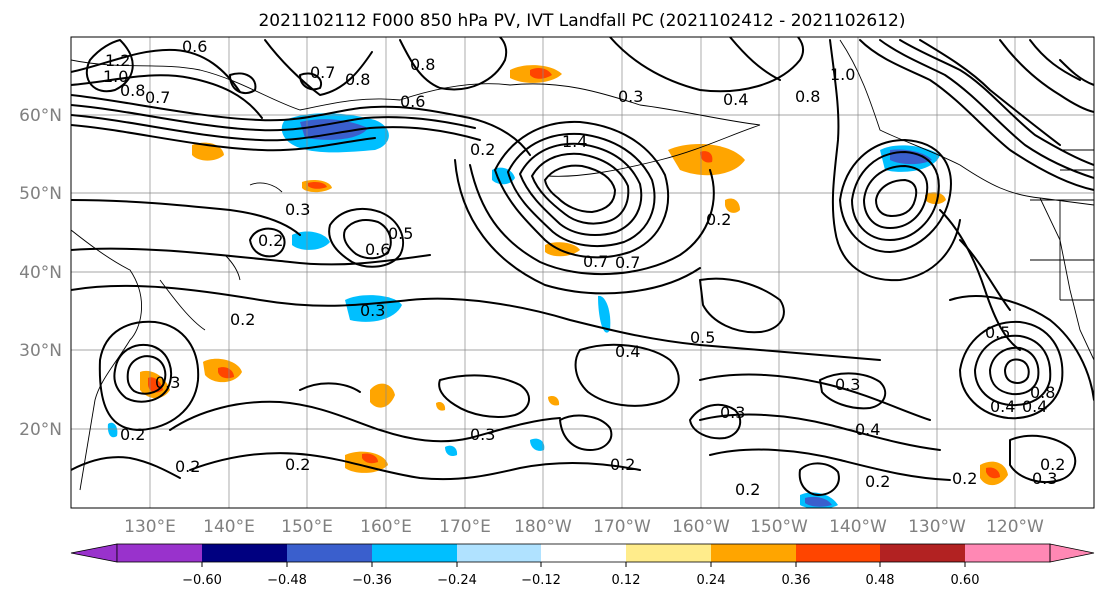  I want to click on colorbar-ticks, so click(583, 564).